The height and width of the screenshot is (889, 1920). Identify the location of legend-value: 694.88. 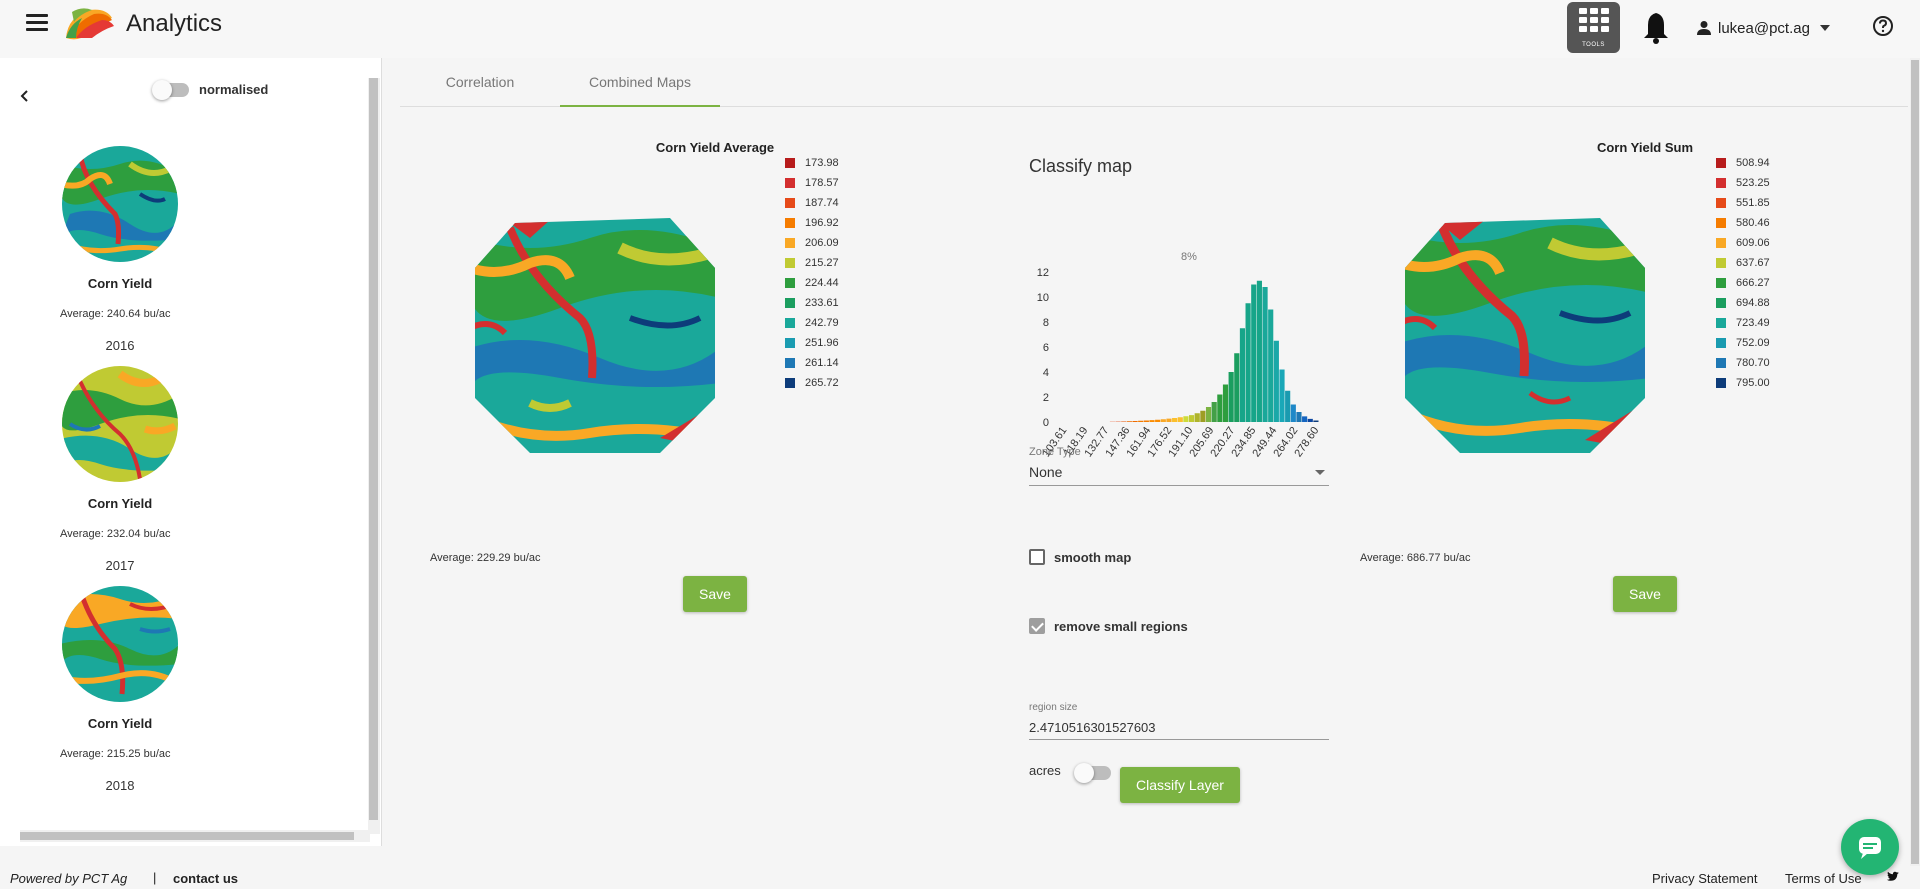
(1753, 303).